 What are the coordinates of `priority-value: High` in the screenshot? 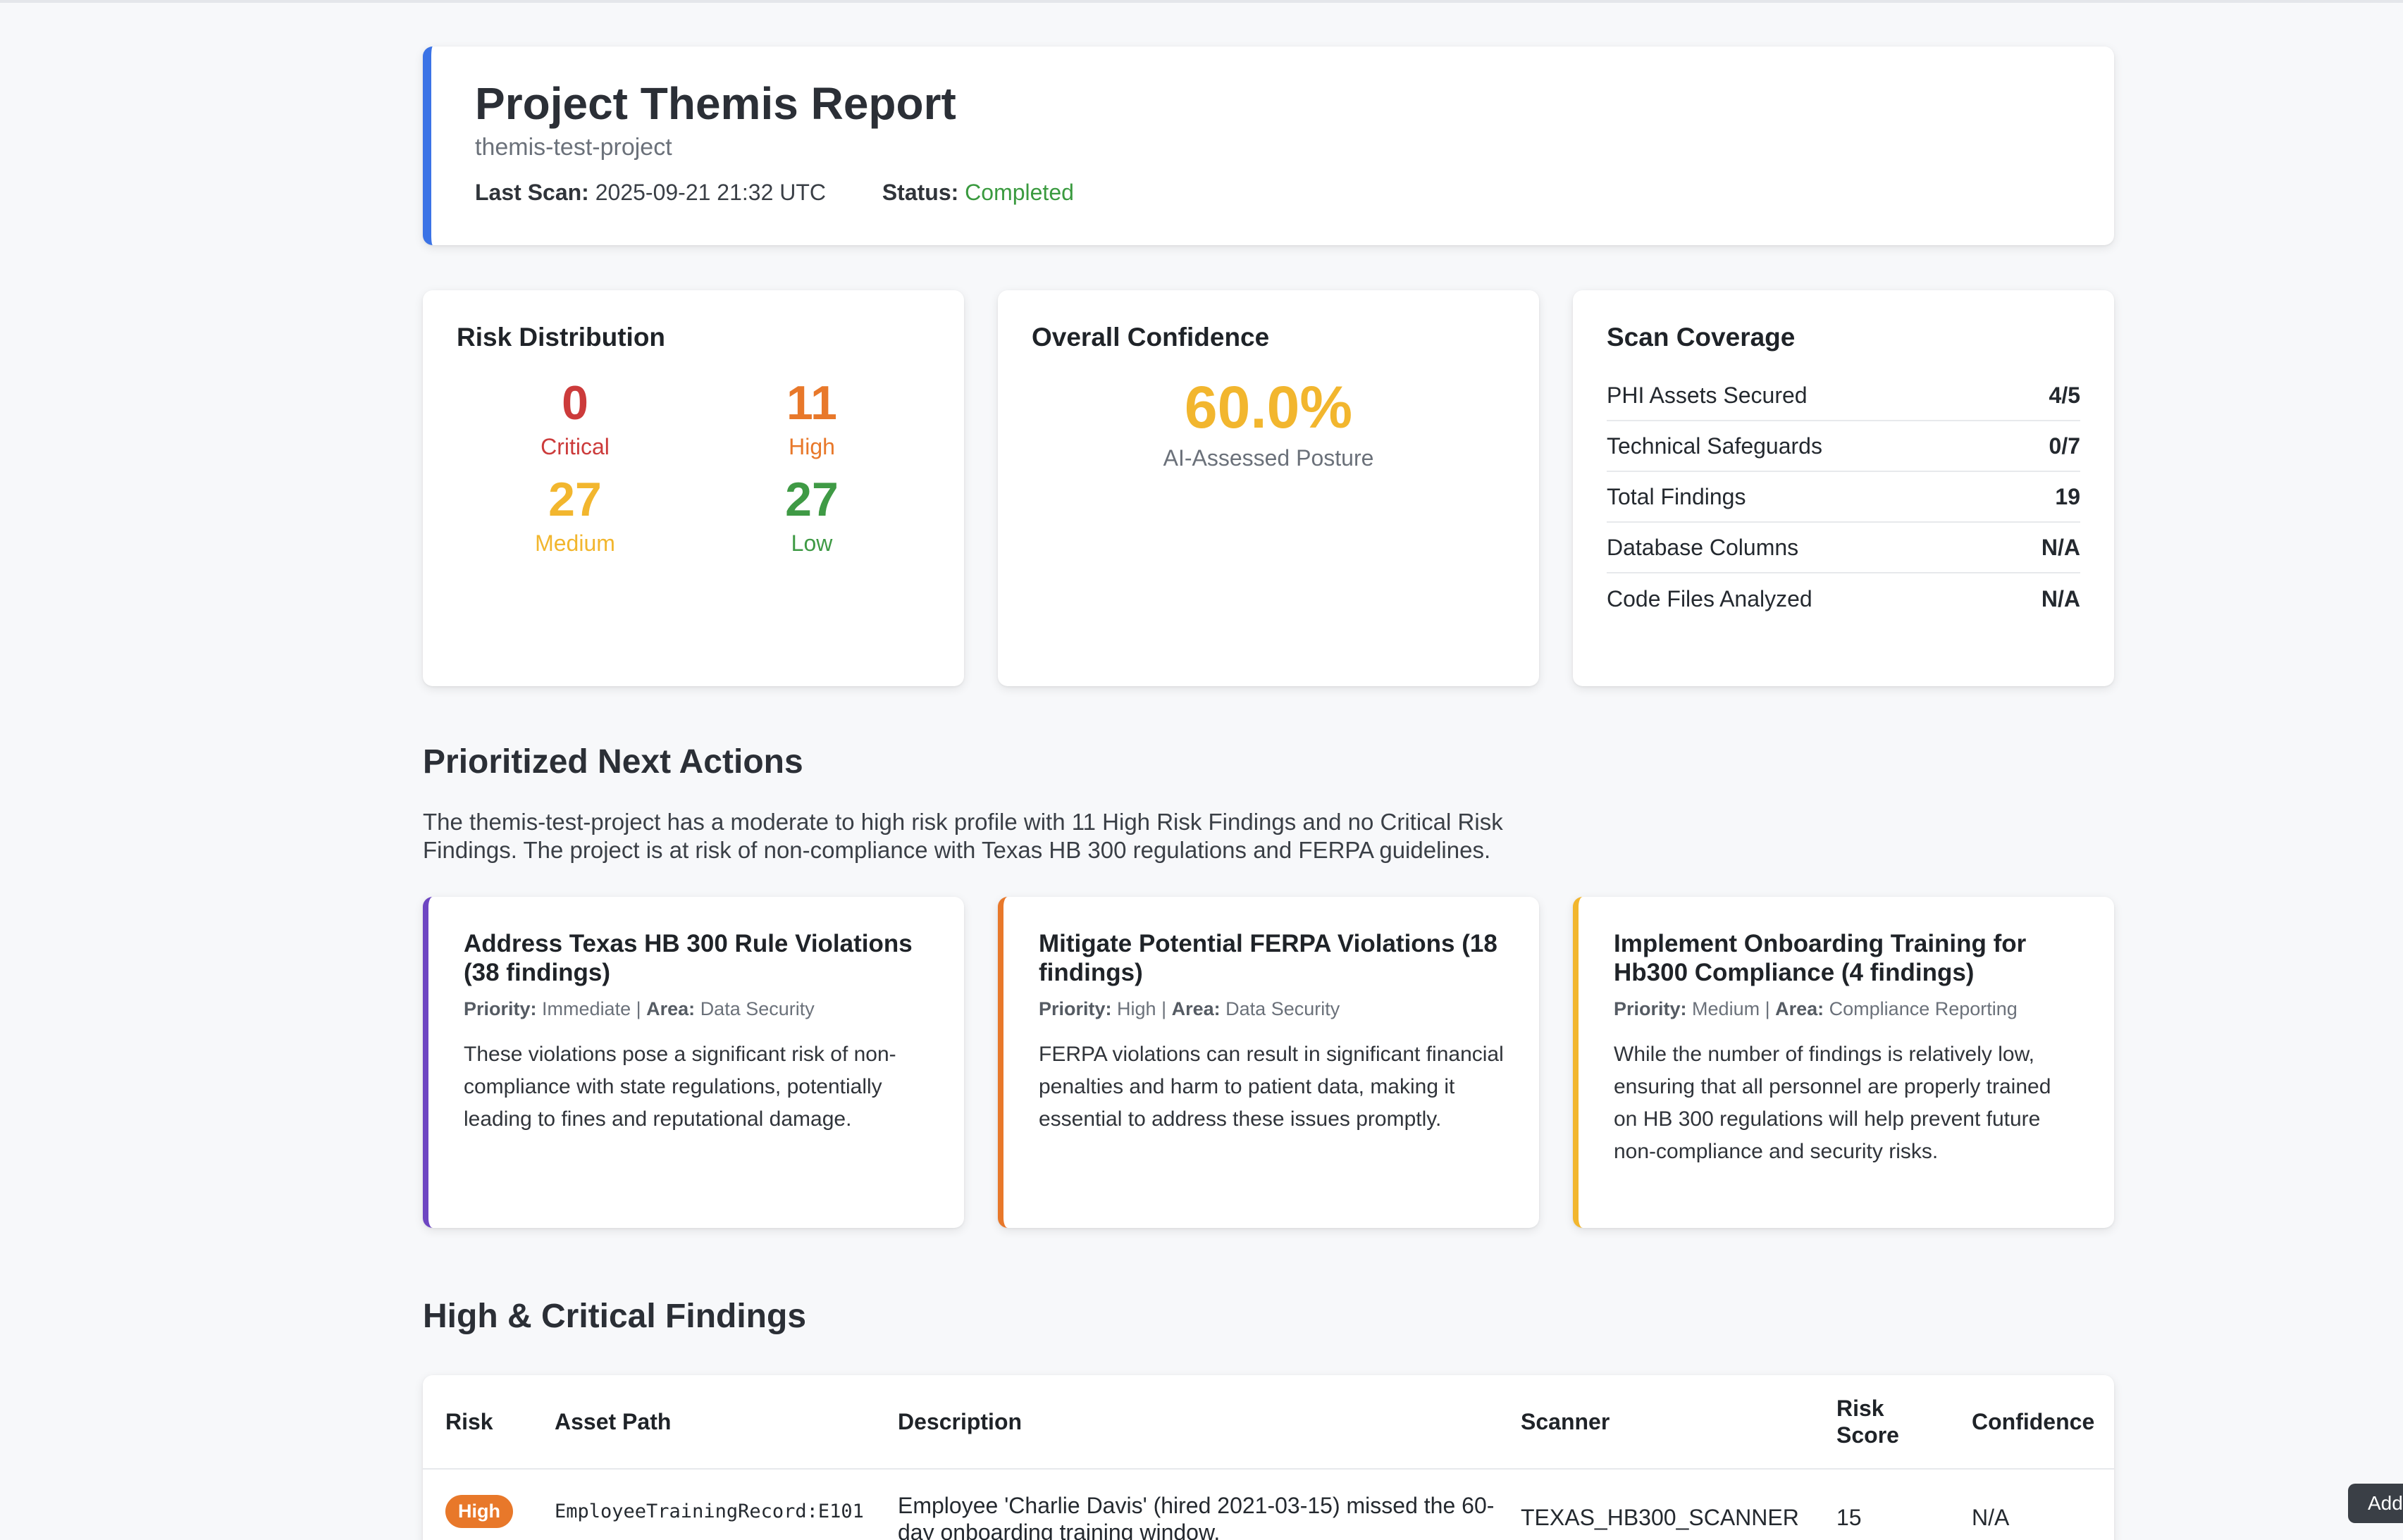 It's located at (1136, 1008).